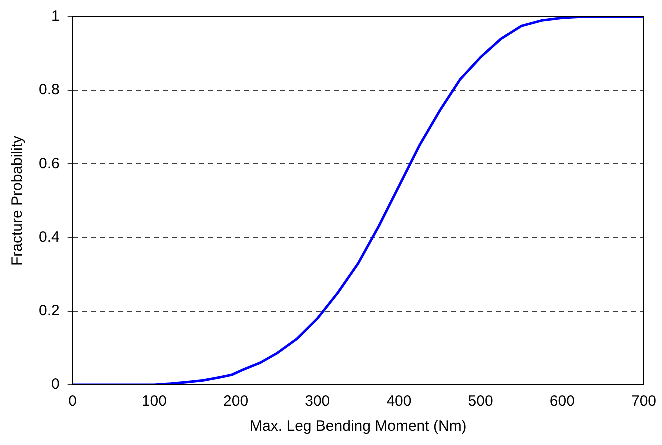  What do you see at coordinates (399, 401) in the screenshot?
I see `x-tick-label: 400` at bounding box center [399, 401].